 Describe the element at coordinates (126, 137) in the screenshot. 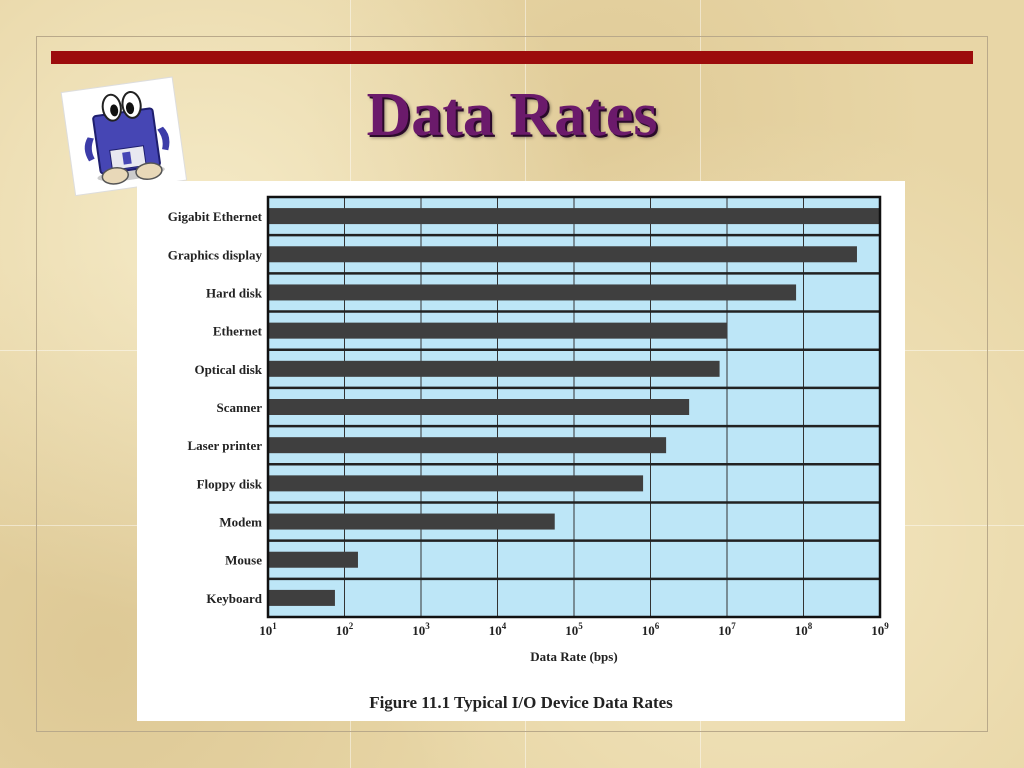

I see `floppy-disk-mascot-icon` at that location.